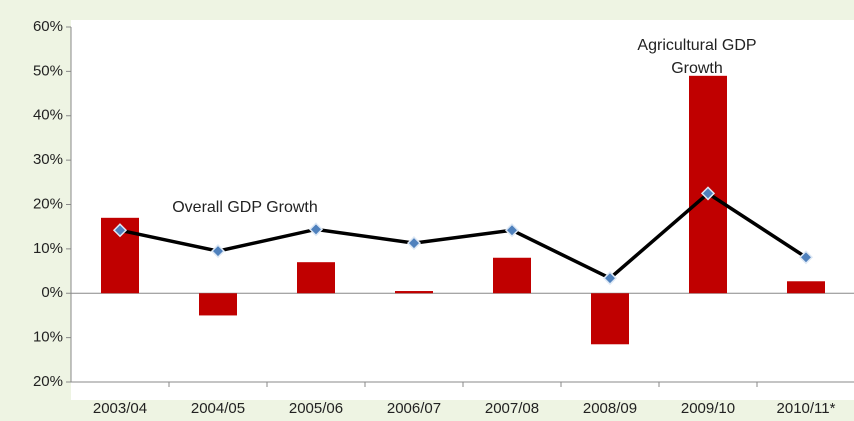  I want to click on x-tick-label: 2003/04, so click(120, 408).